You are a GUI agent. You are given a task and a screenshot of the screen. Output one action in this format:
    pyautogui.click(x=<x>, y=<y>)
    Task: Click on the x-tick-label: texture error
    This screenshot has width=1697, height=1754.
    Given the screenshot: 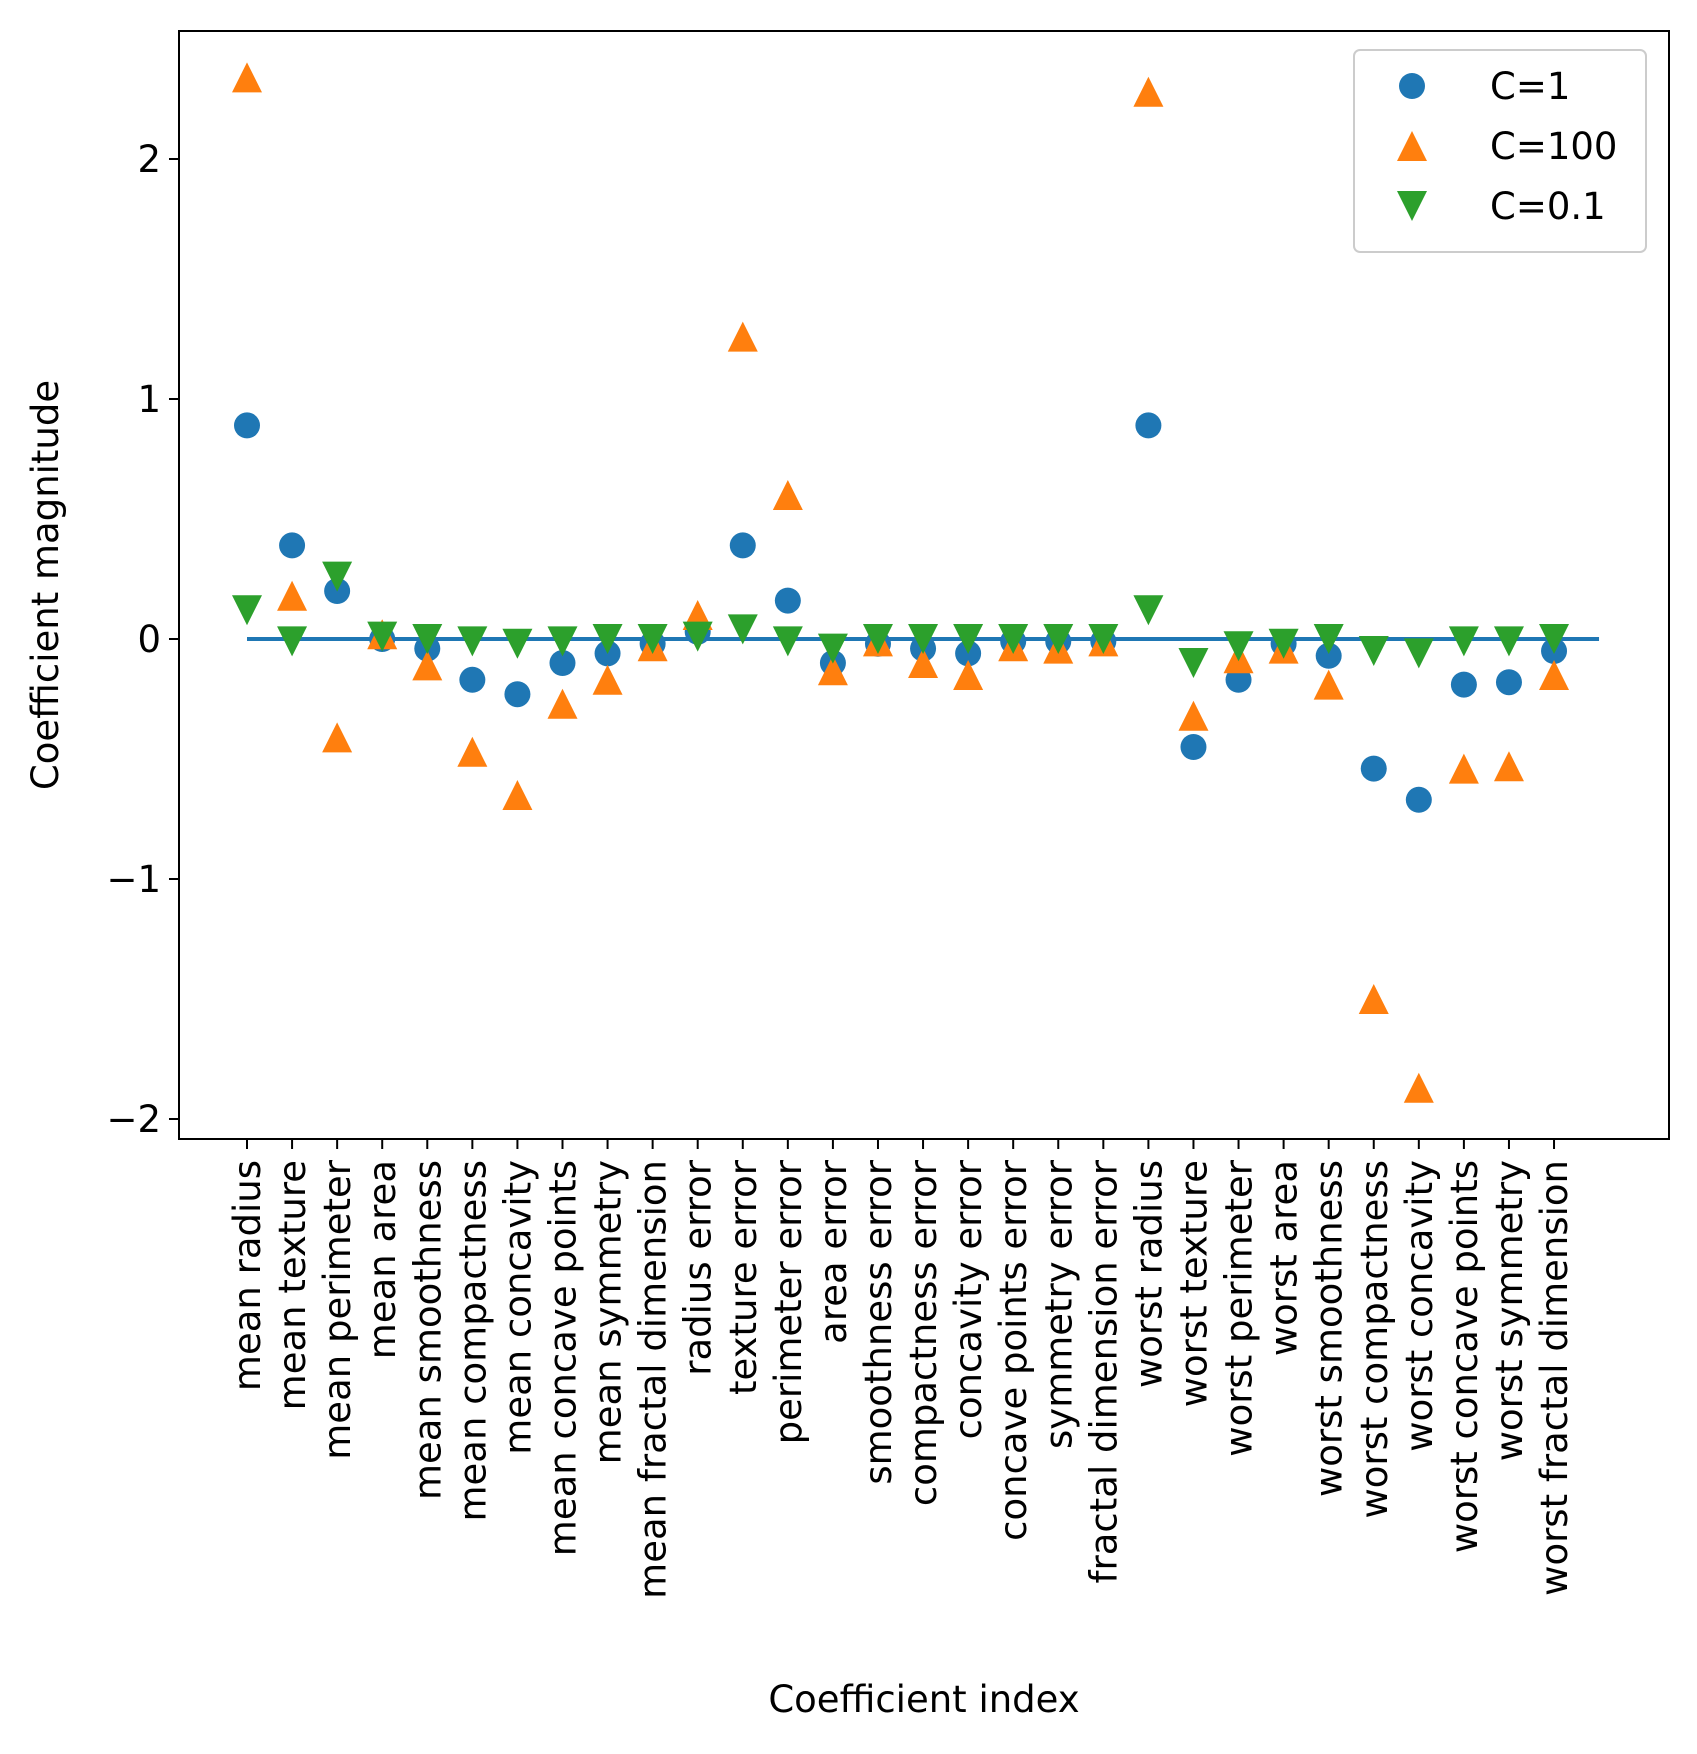 What is the action you would take?
    pyautogui.click(x=743, y=1277)
    